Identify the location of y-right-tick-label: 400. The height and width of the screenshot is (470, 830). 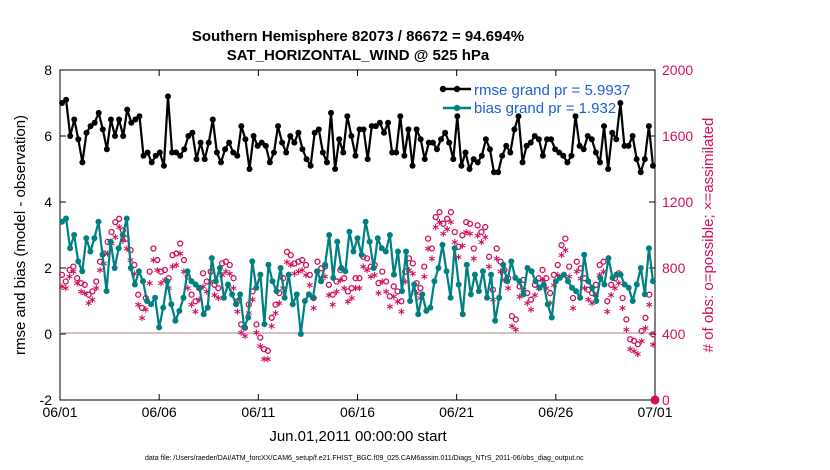
(674, 334).